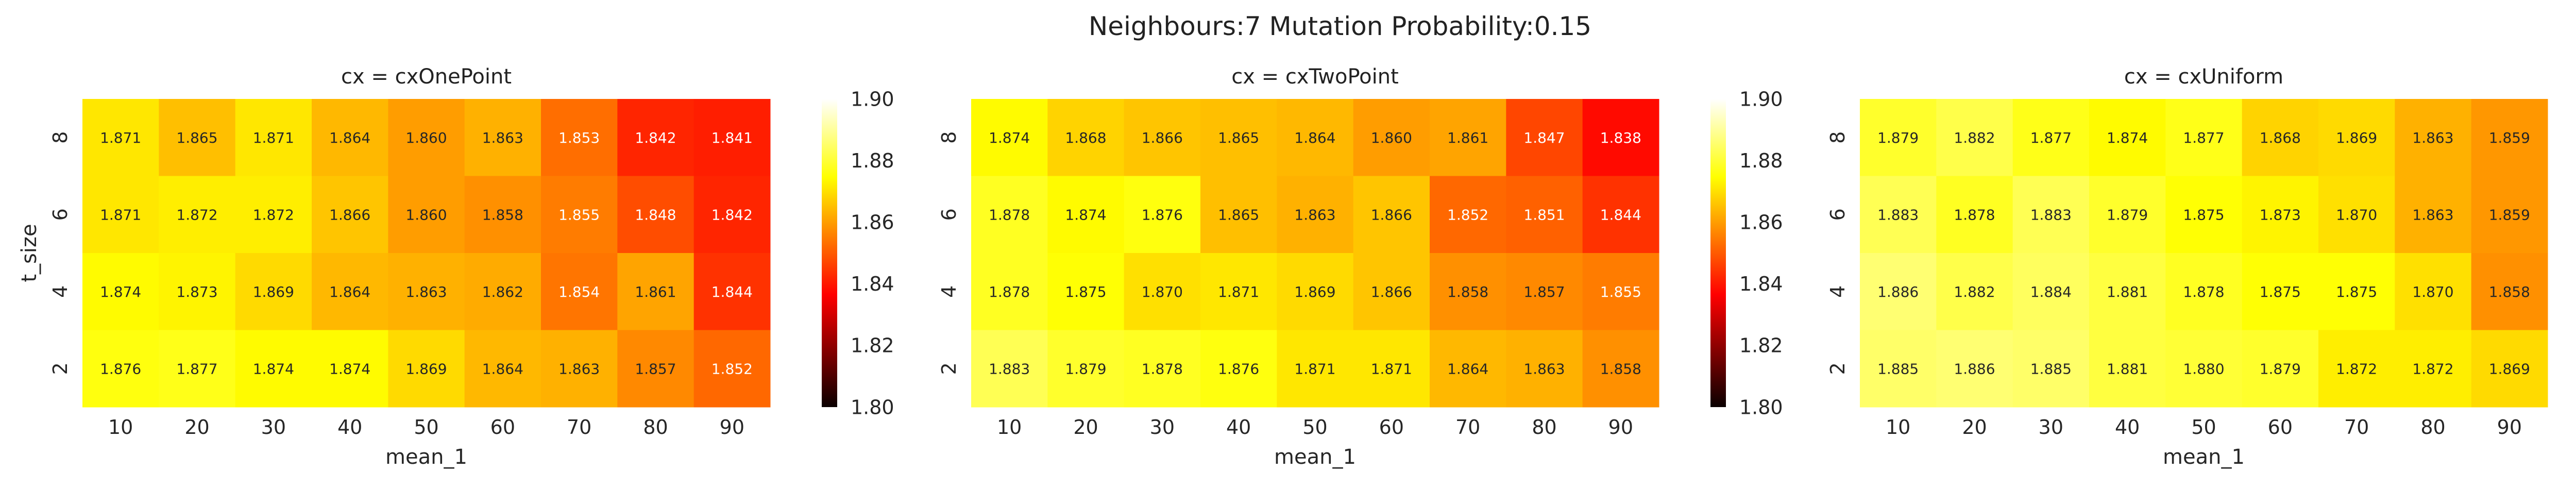 This screenshot has width=2576, height=488. Describe the element at coordinates (655, 368) in the screenshot. I see `cell-value-label: 1.857` at that location.